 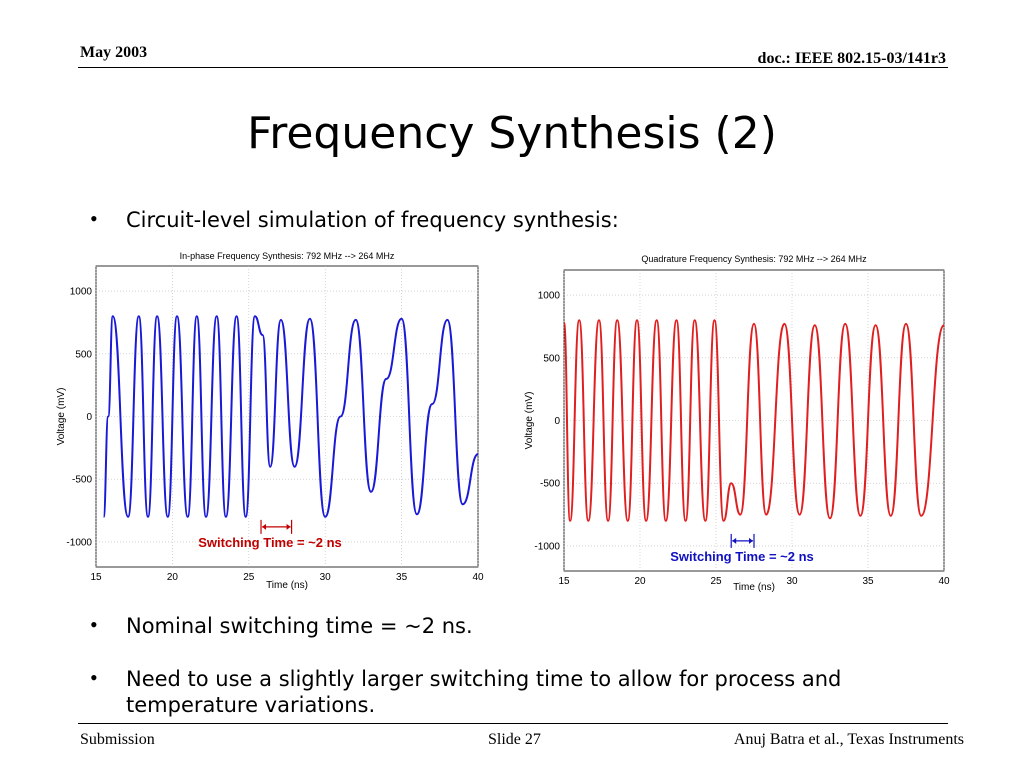 What do you see at coordinates (512, 133) in the screenshot?
I see `slide-title: Frequency Synthesis (2)` at bounding box center [512, 133].